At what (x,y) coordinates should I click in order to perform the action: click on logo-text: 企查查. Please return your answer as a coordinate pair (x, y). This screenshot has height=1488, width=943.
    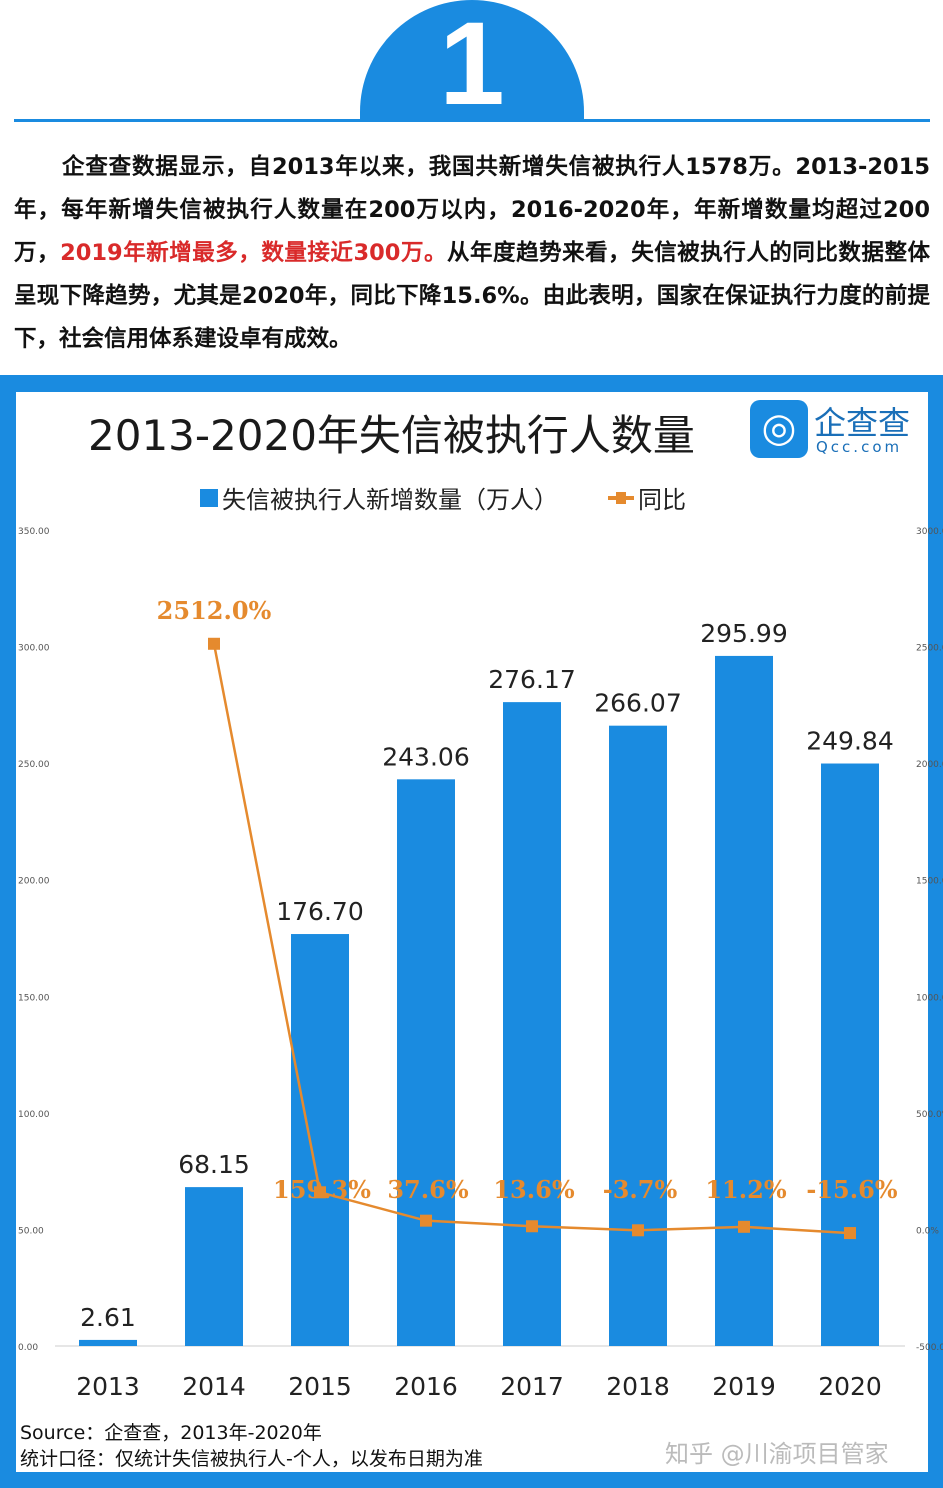
    Looking at the image, I should click on (862, 423).